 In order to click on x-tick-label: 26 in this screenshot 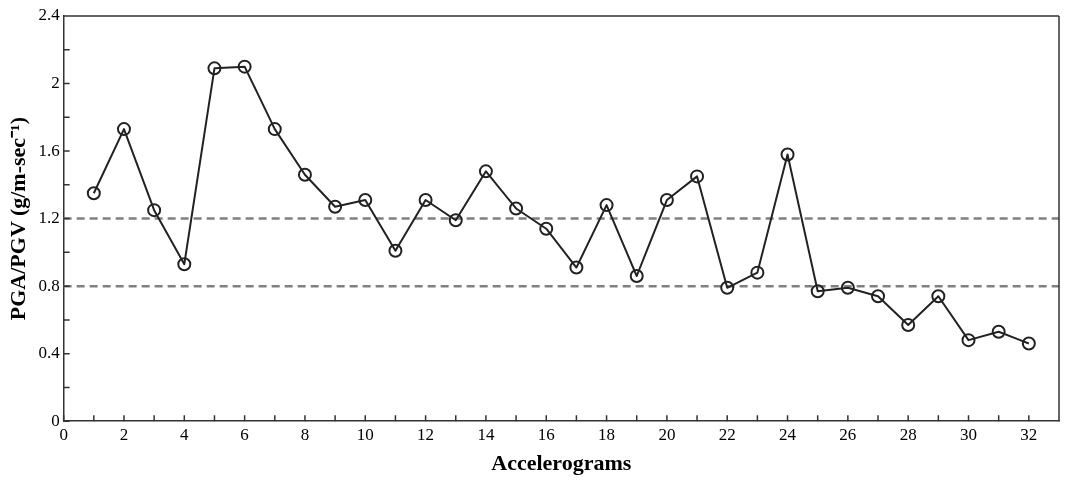, I will do `click(848, 434)`.